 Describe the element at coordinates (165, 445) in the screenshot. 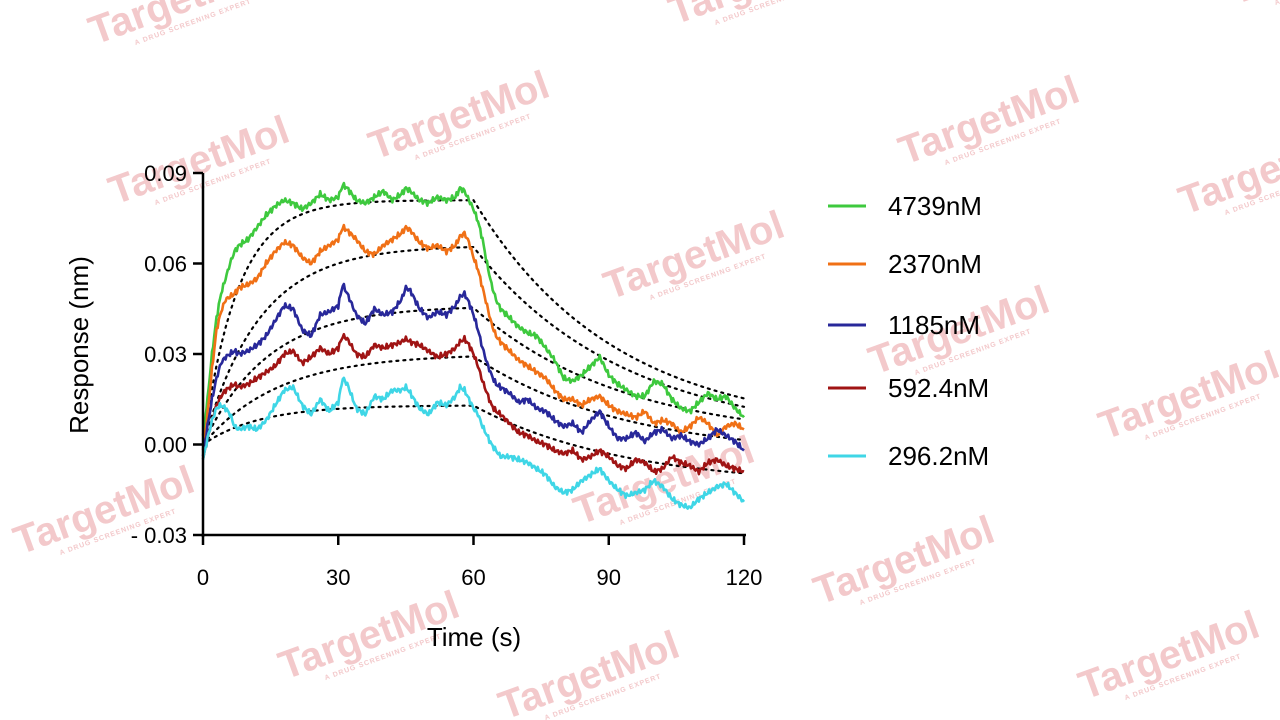

I see `y-tick-label: 0.00` at that location.